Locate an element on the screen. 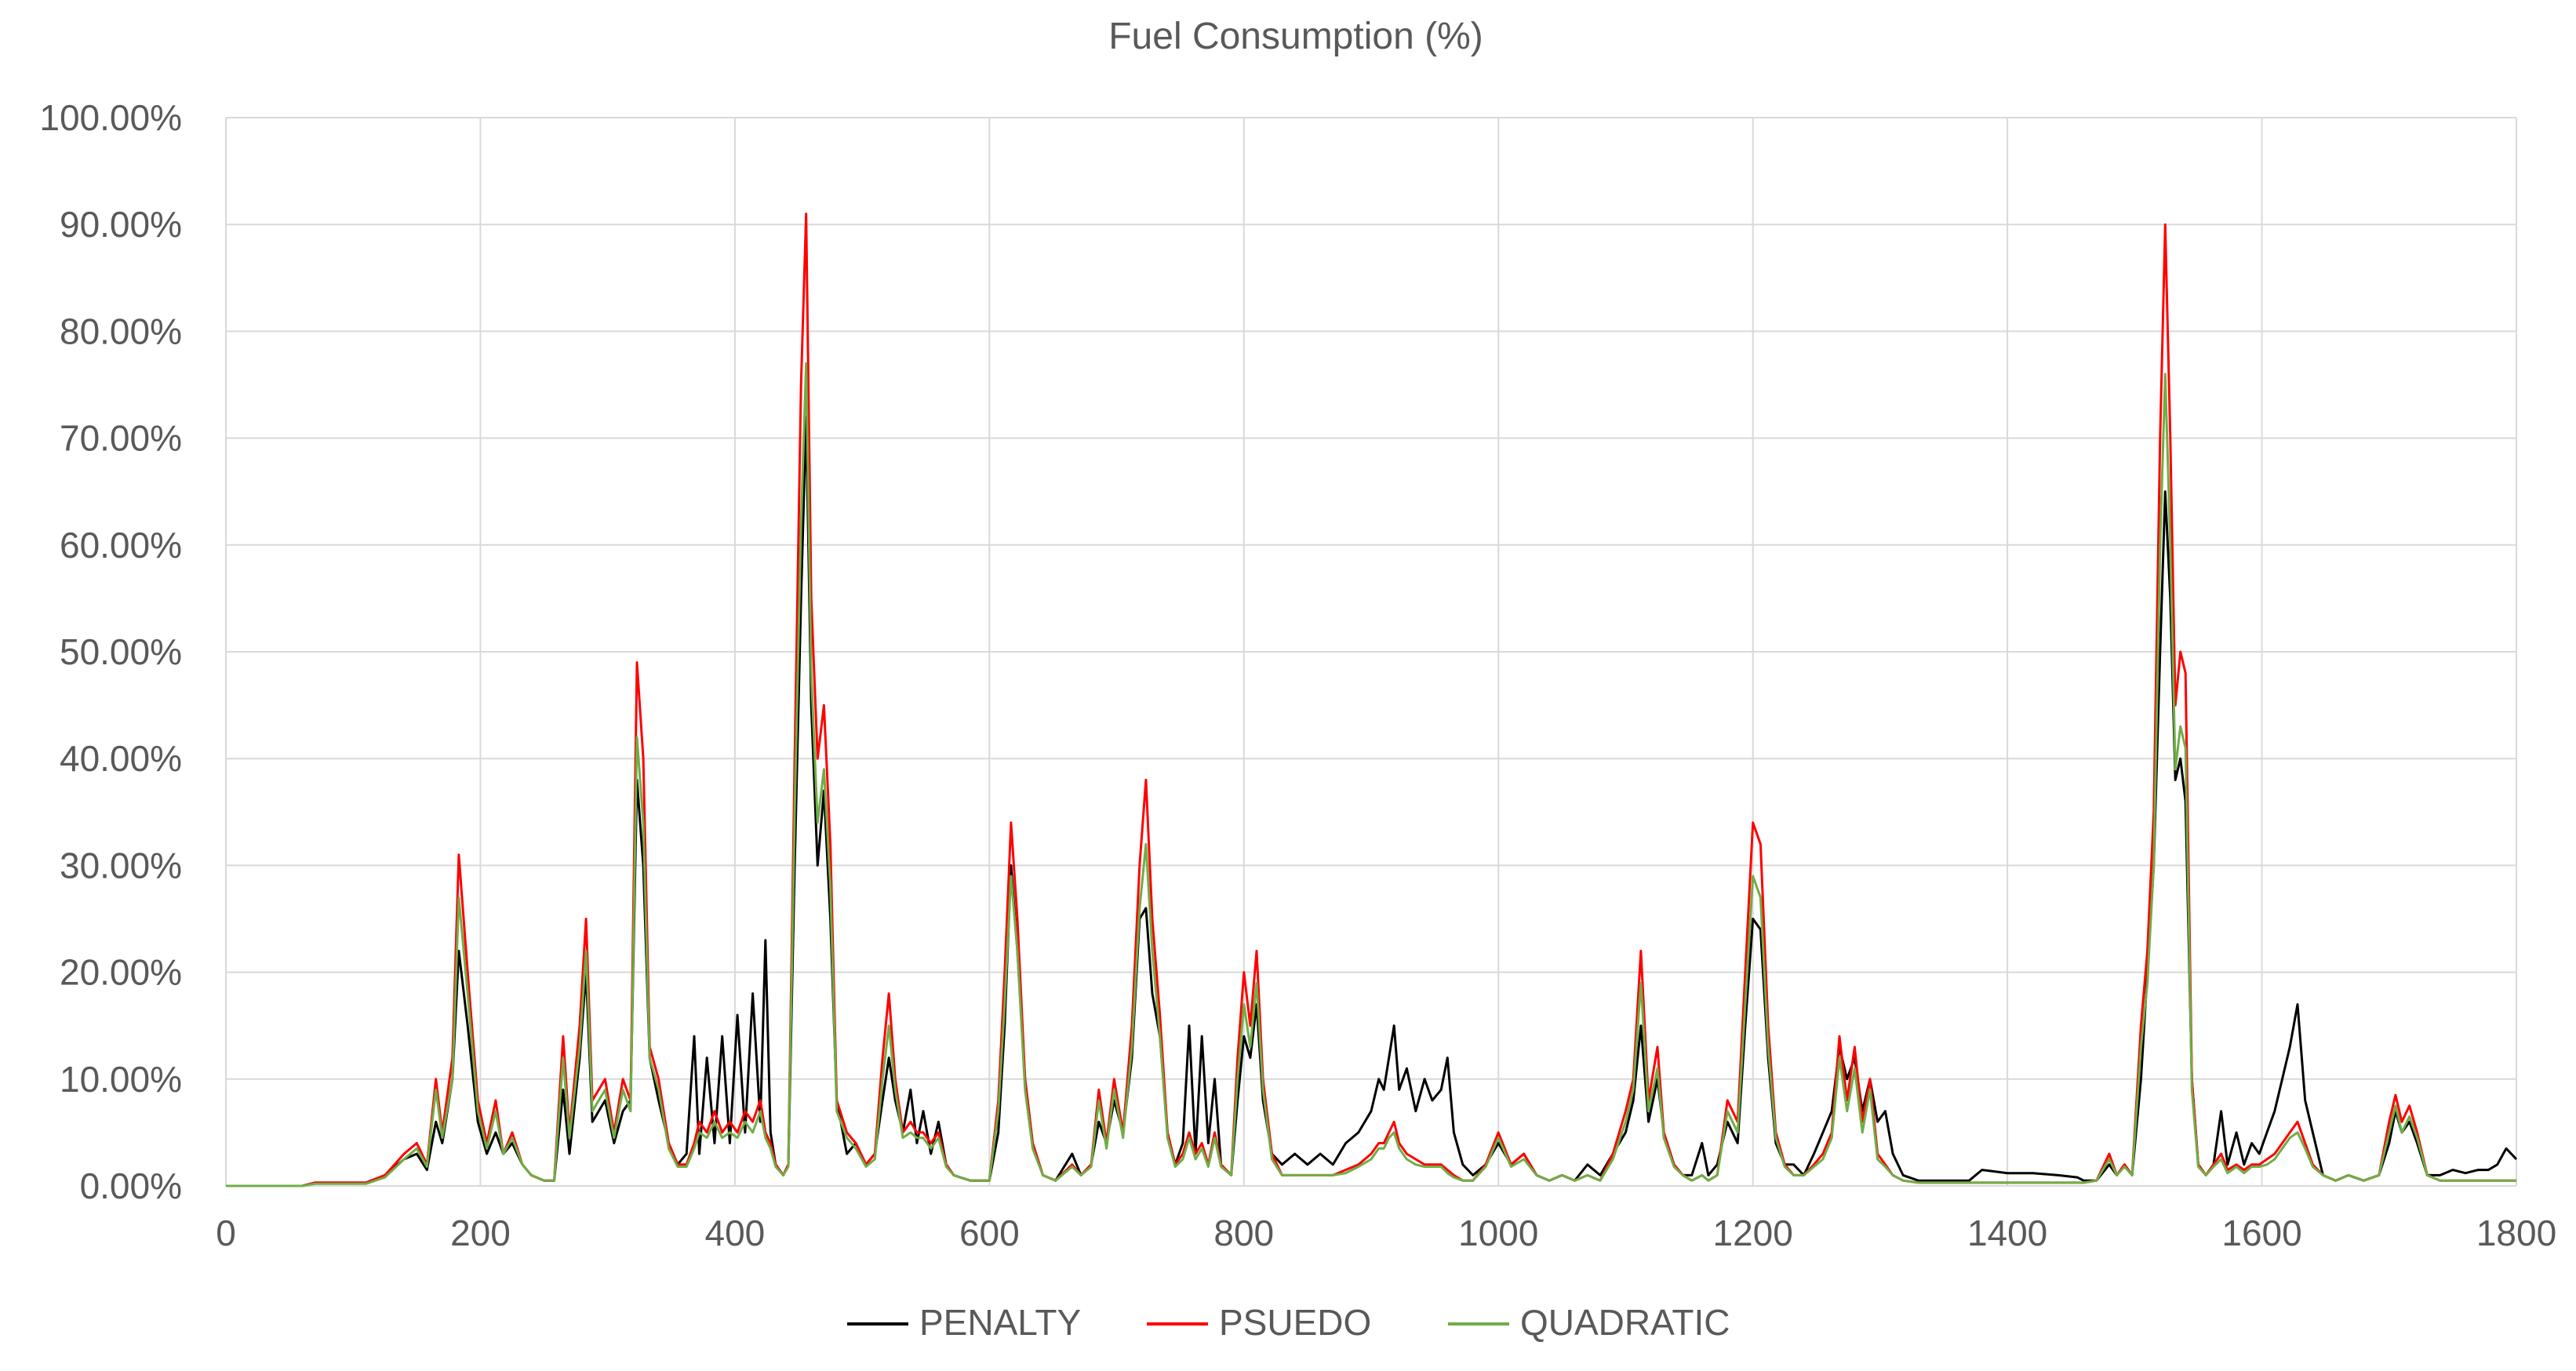 Image resolution: width=2576 pixels, height=1371 pixels. y-tick-label: 0.00% is located at coordinates (131, 1186).